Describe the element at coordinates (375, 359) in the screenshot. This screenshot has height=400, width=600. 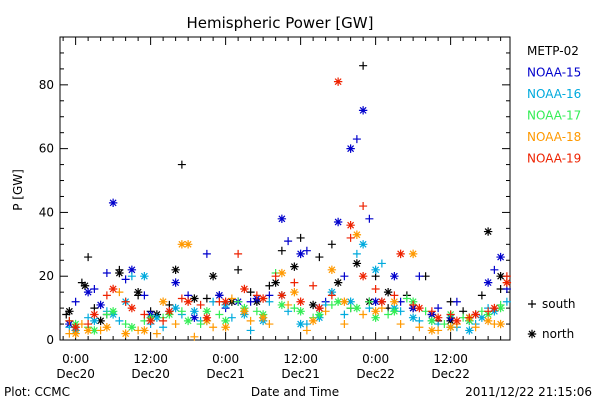
I see `x-tick-time-label: 0:00` at that location.